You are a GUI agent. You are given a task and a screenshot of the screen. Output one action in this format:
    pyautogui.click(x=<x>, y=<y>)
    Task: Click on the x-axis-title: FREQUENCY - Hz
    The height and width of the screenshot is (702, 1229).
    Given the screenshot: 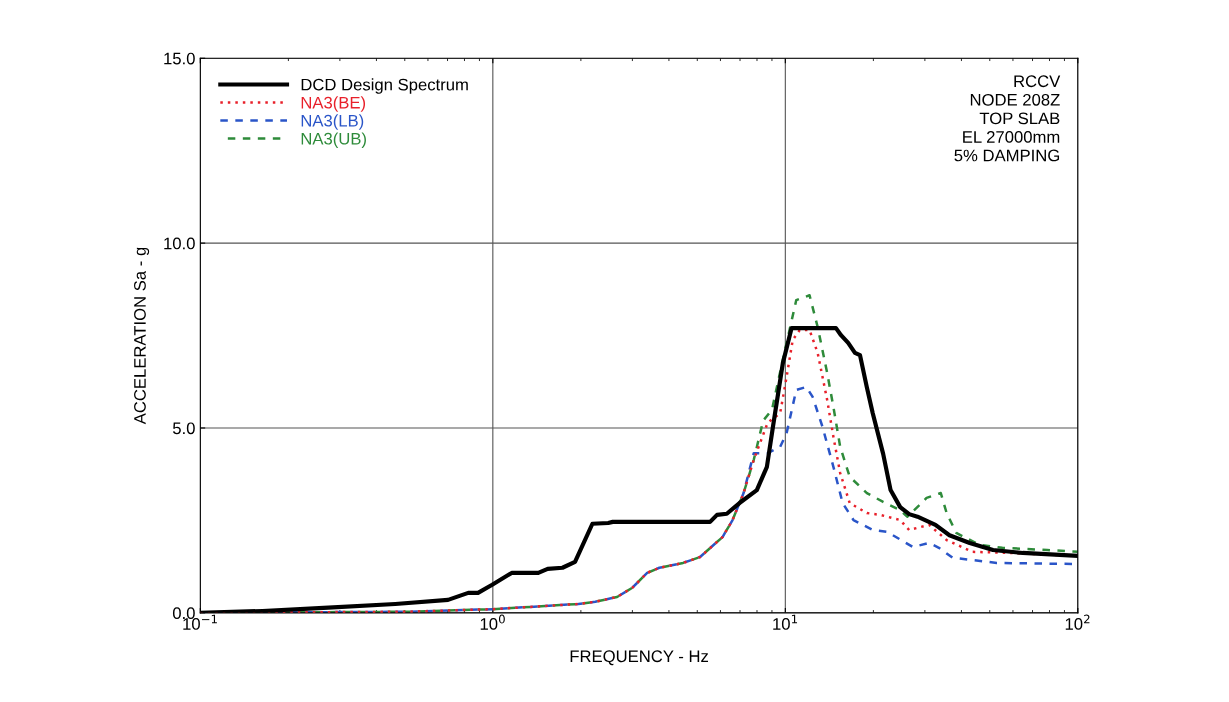 What is the action you would take?
    pyautogui.click(x=639, y=658)
    